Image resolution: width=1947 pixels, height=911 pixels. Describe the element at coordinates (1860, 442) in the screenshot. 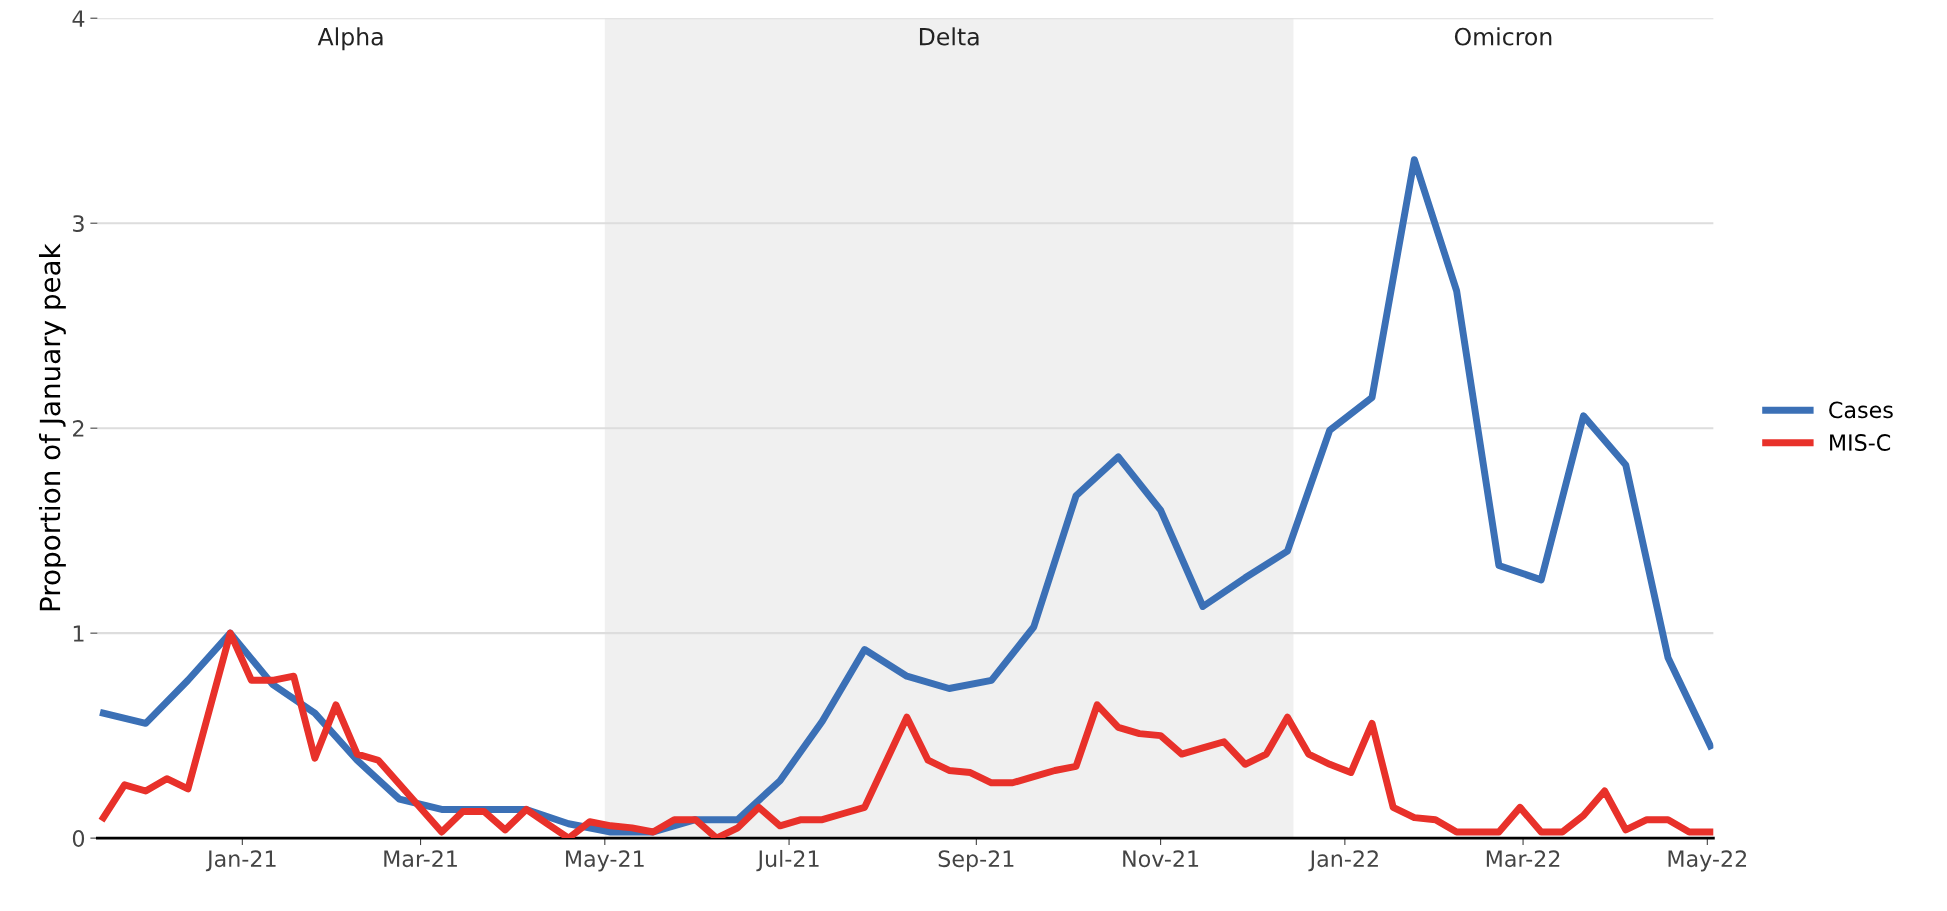

I see `legend-label: MIS-C` at that location.